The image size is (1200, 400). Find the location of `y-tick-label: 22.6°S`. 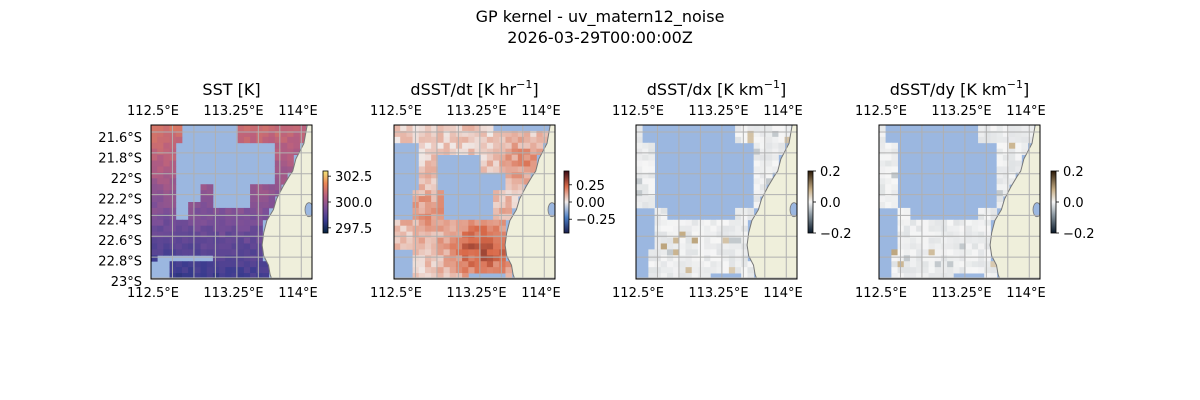

y-tick-label: 22.6°S is located at coordinates (120, 241).